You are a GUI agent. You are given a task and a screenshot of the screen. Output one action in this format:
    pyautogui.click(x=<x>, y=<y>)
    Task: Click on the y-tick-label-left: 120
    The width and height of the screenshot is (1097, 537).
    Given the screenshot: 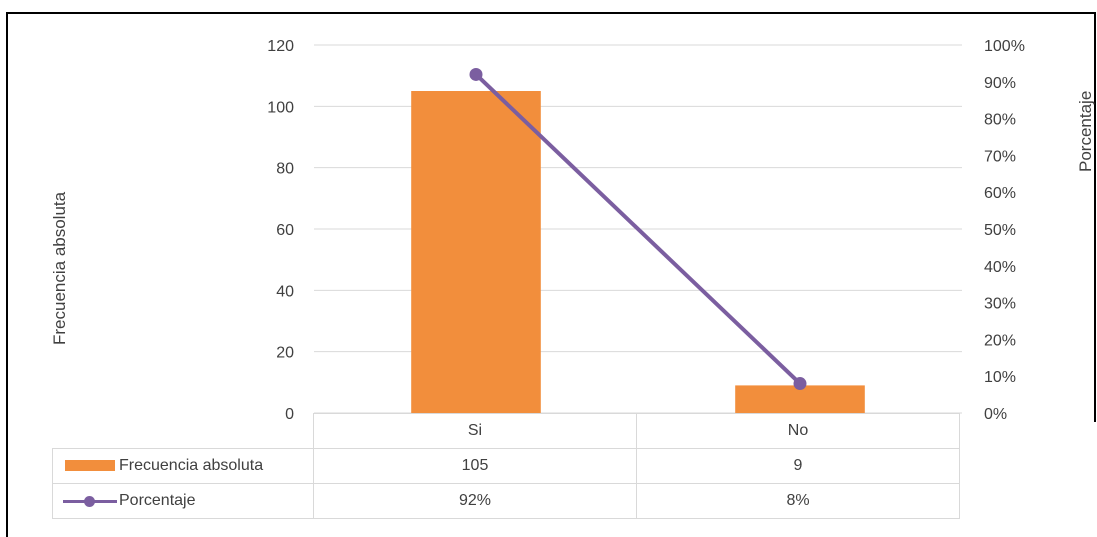 What is the action you would take?
    pyautogui.click(x=280, y=46)
    